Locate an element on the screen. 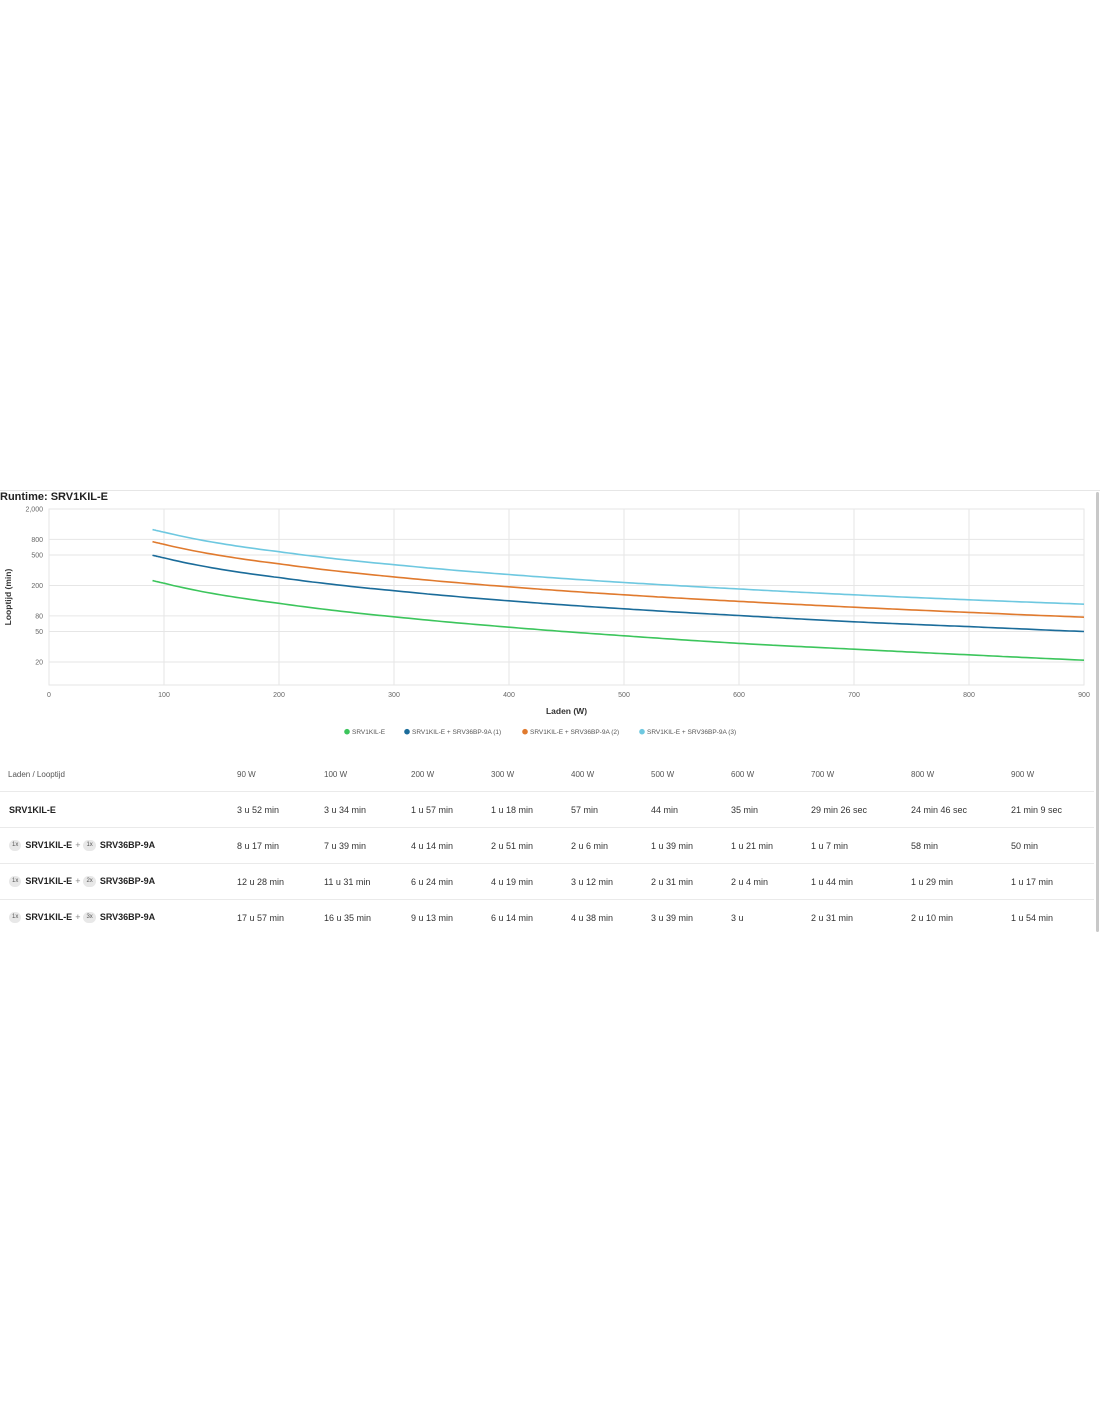  x-tick-label: 300 is located at coordinates (394, 695).